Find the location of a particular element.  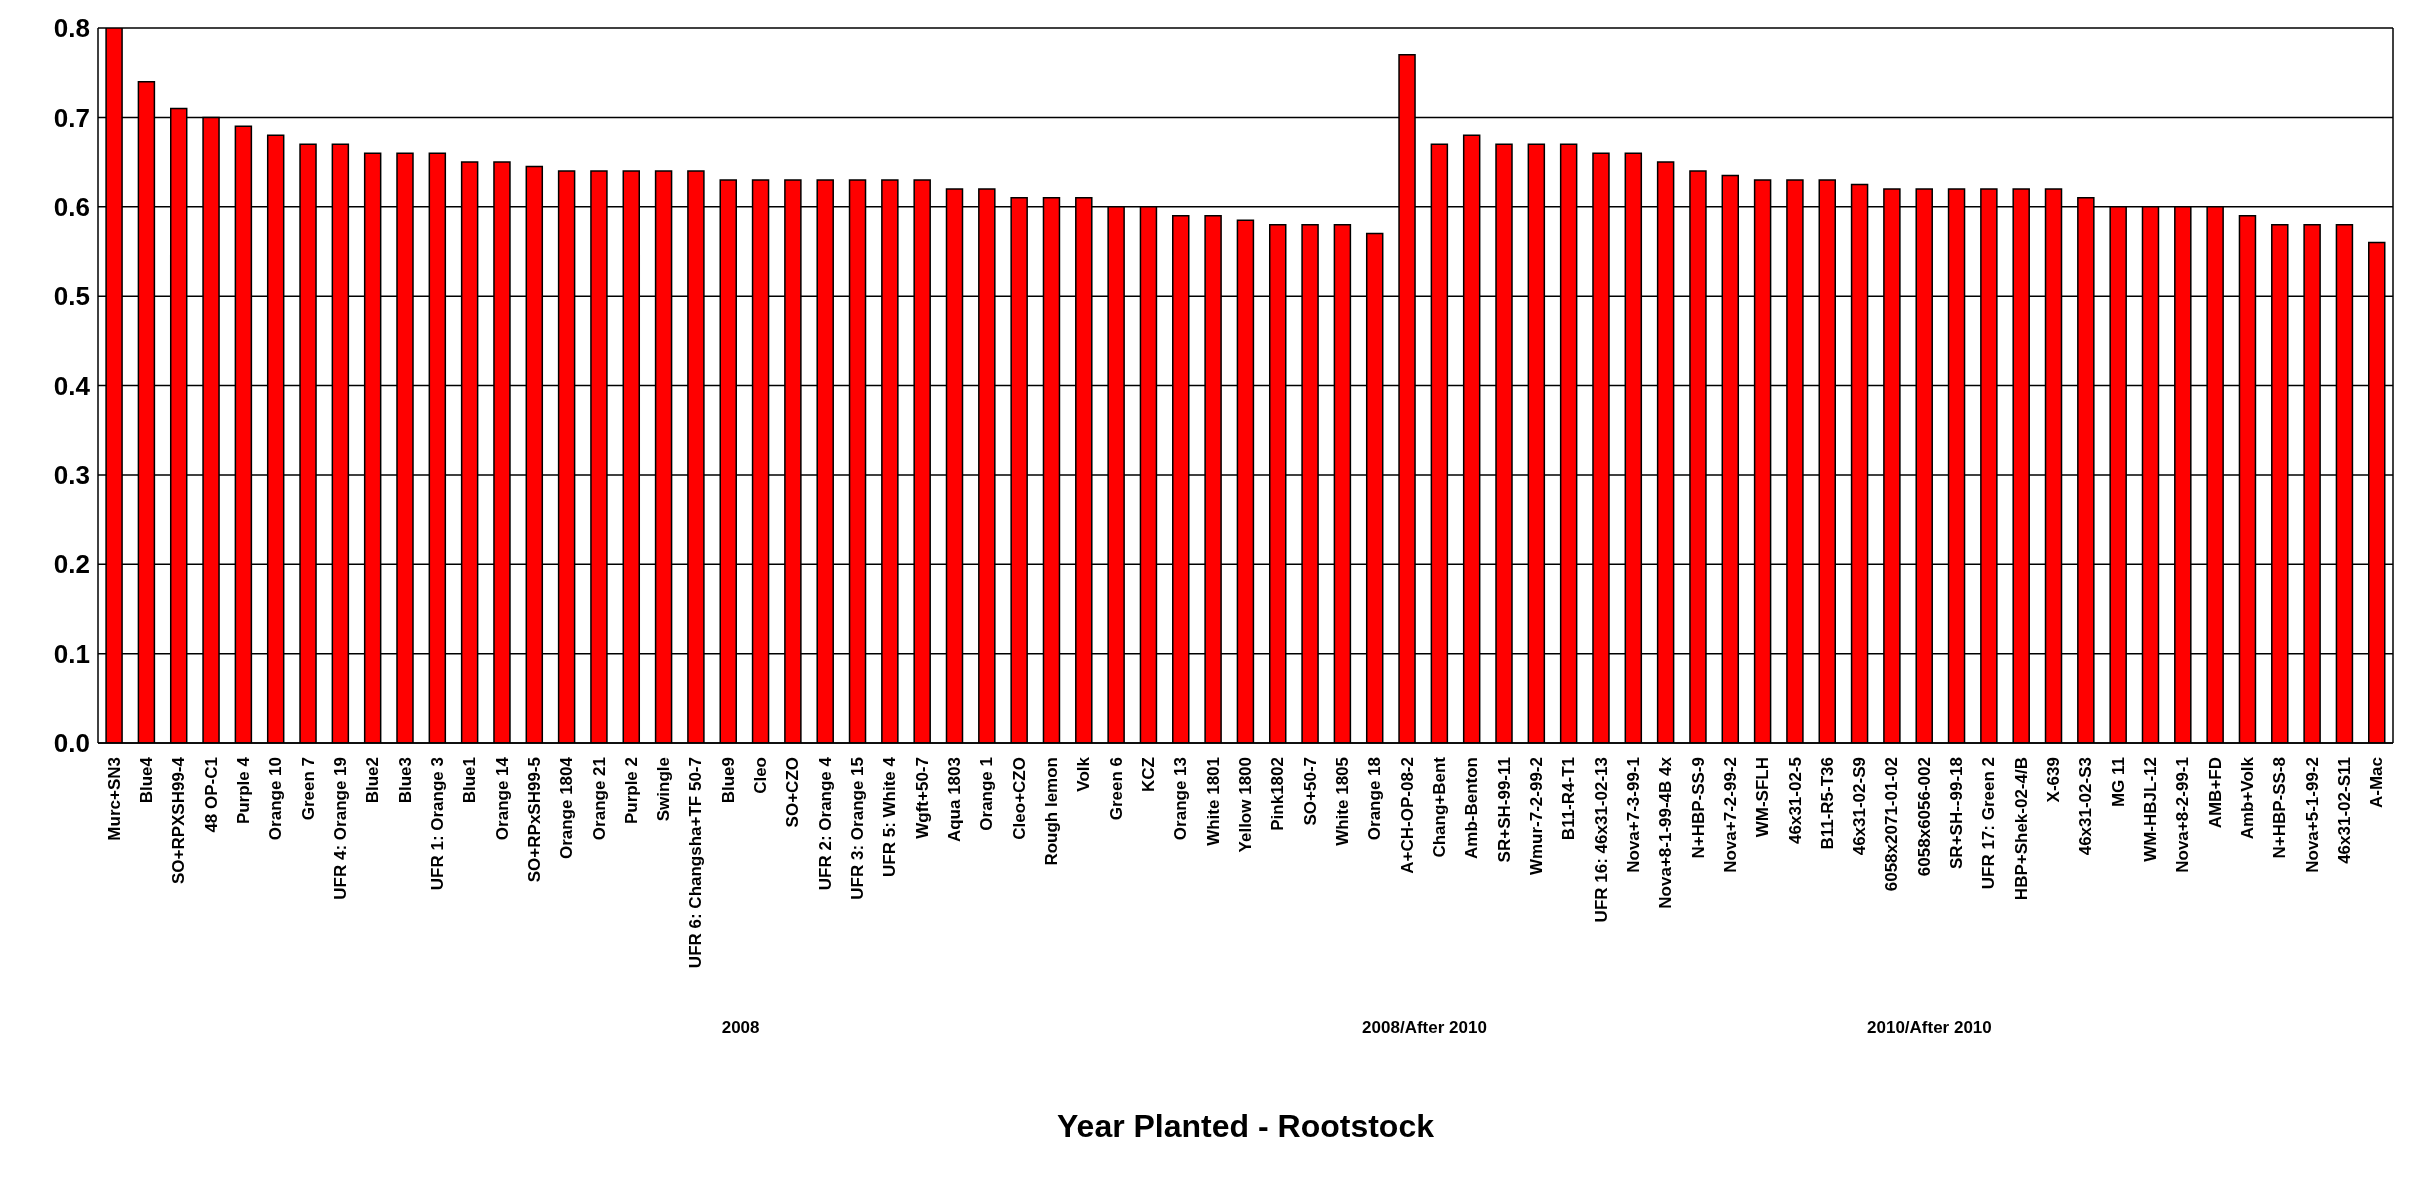

y-tick-label: 0.4 is located at coordinates (72, 385).